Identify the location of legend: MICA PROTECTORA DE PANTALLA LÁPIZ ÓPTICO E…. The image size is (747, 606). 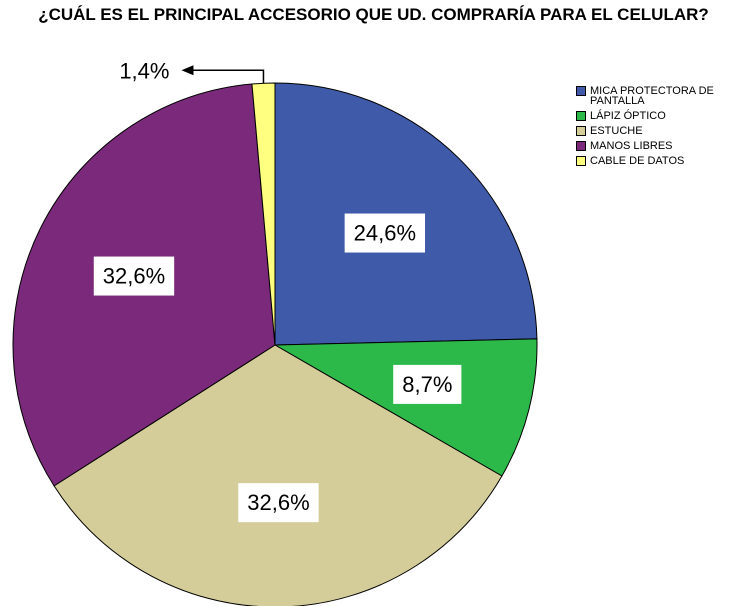
(661, 128).